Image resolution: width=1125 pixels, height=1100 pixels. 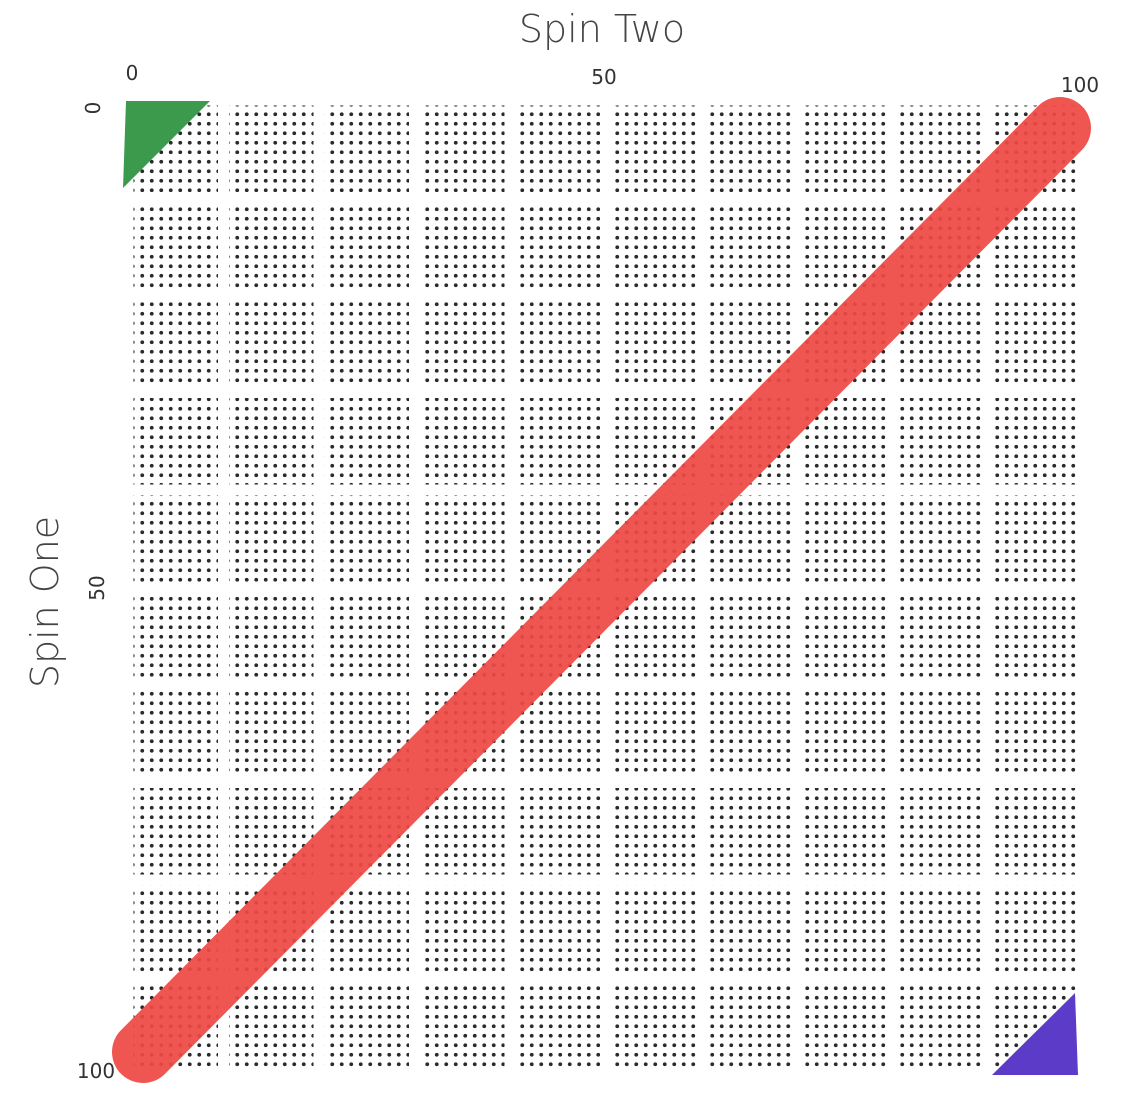 I want to click on top-tick-100: 100, so click(x=1080, y=85).